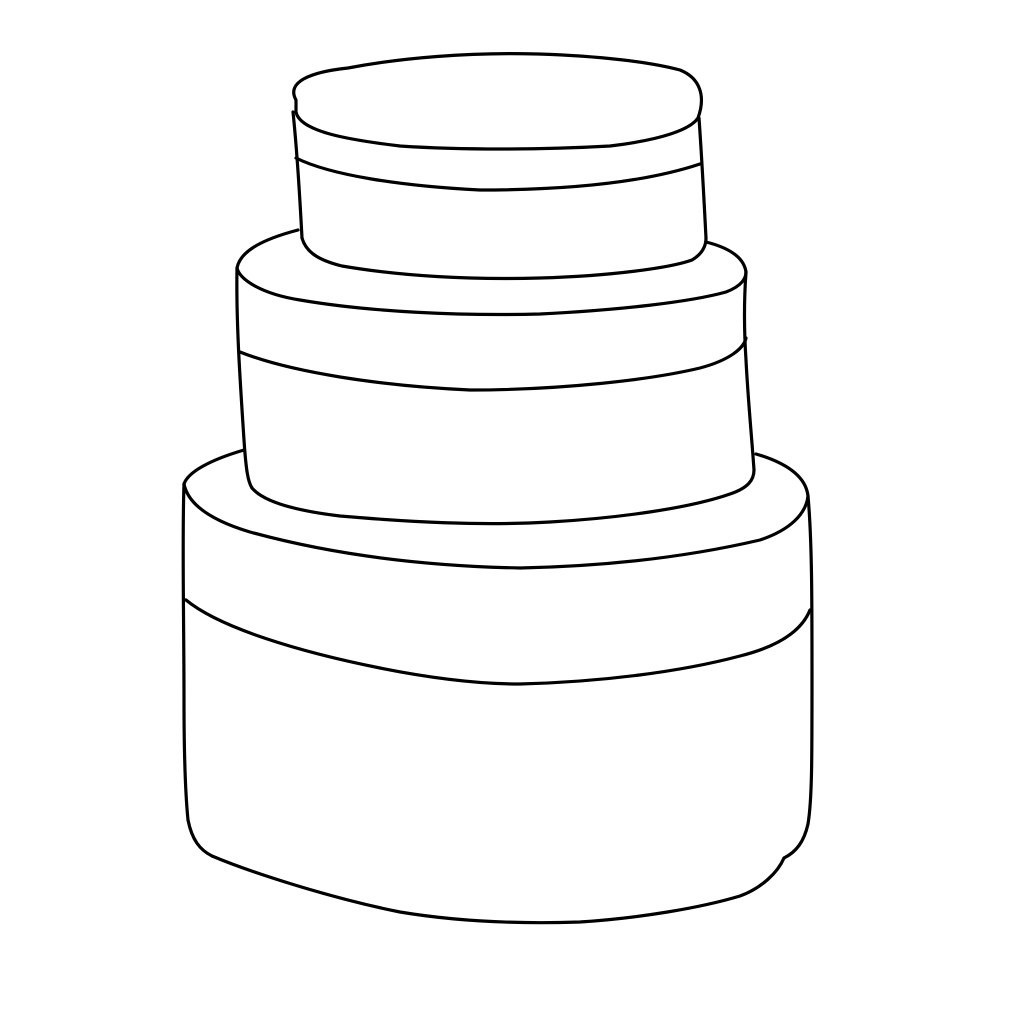 This screenshot has height=1024, width=1024. What do you see at coordinates (214, 467) in the screenshot?
I see `bottom-tier-lid-left` at bounding box center [214, 467].